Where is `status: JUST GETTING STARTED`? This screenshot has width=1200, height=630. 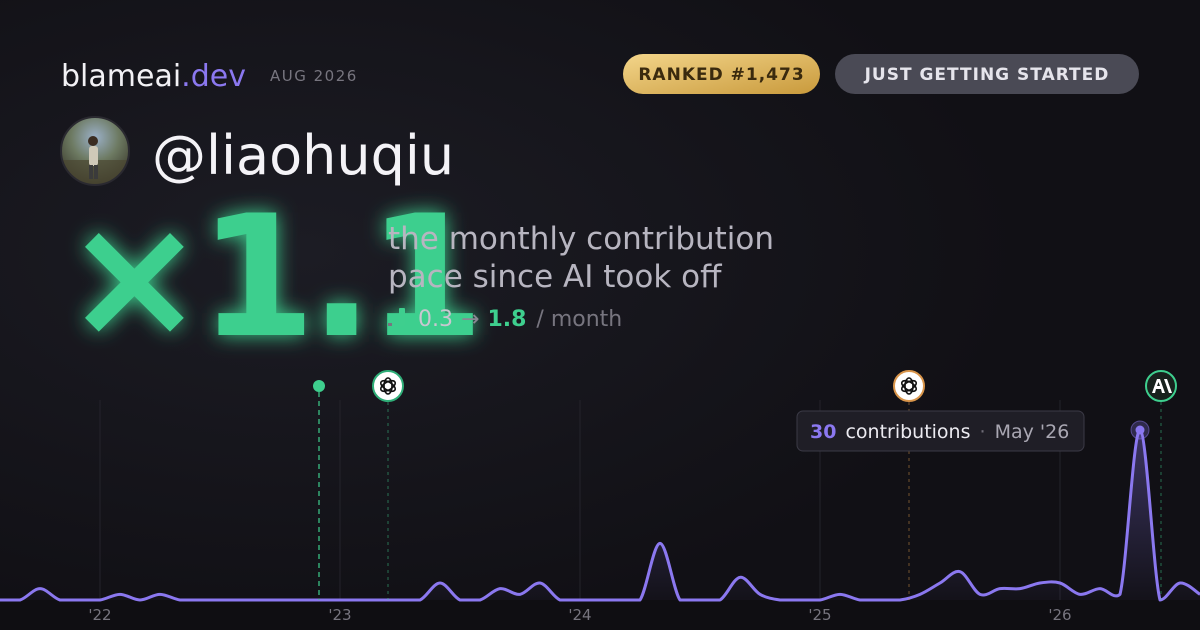
status: JUST GETTING STARTED is located at coordinates (987, 75).